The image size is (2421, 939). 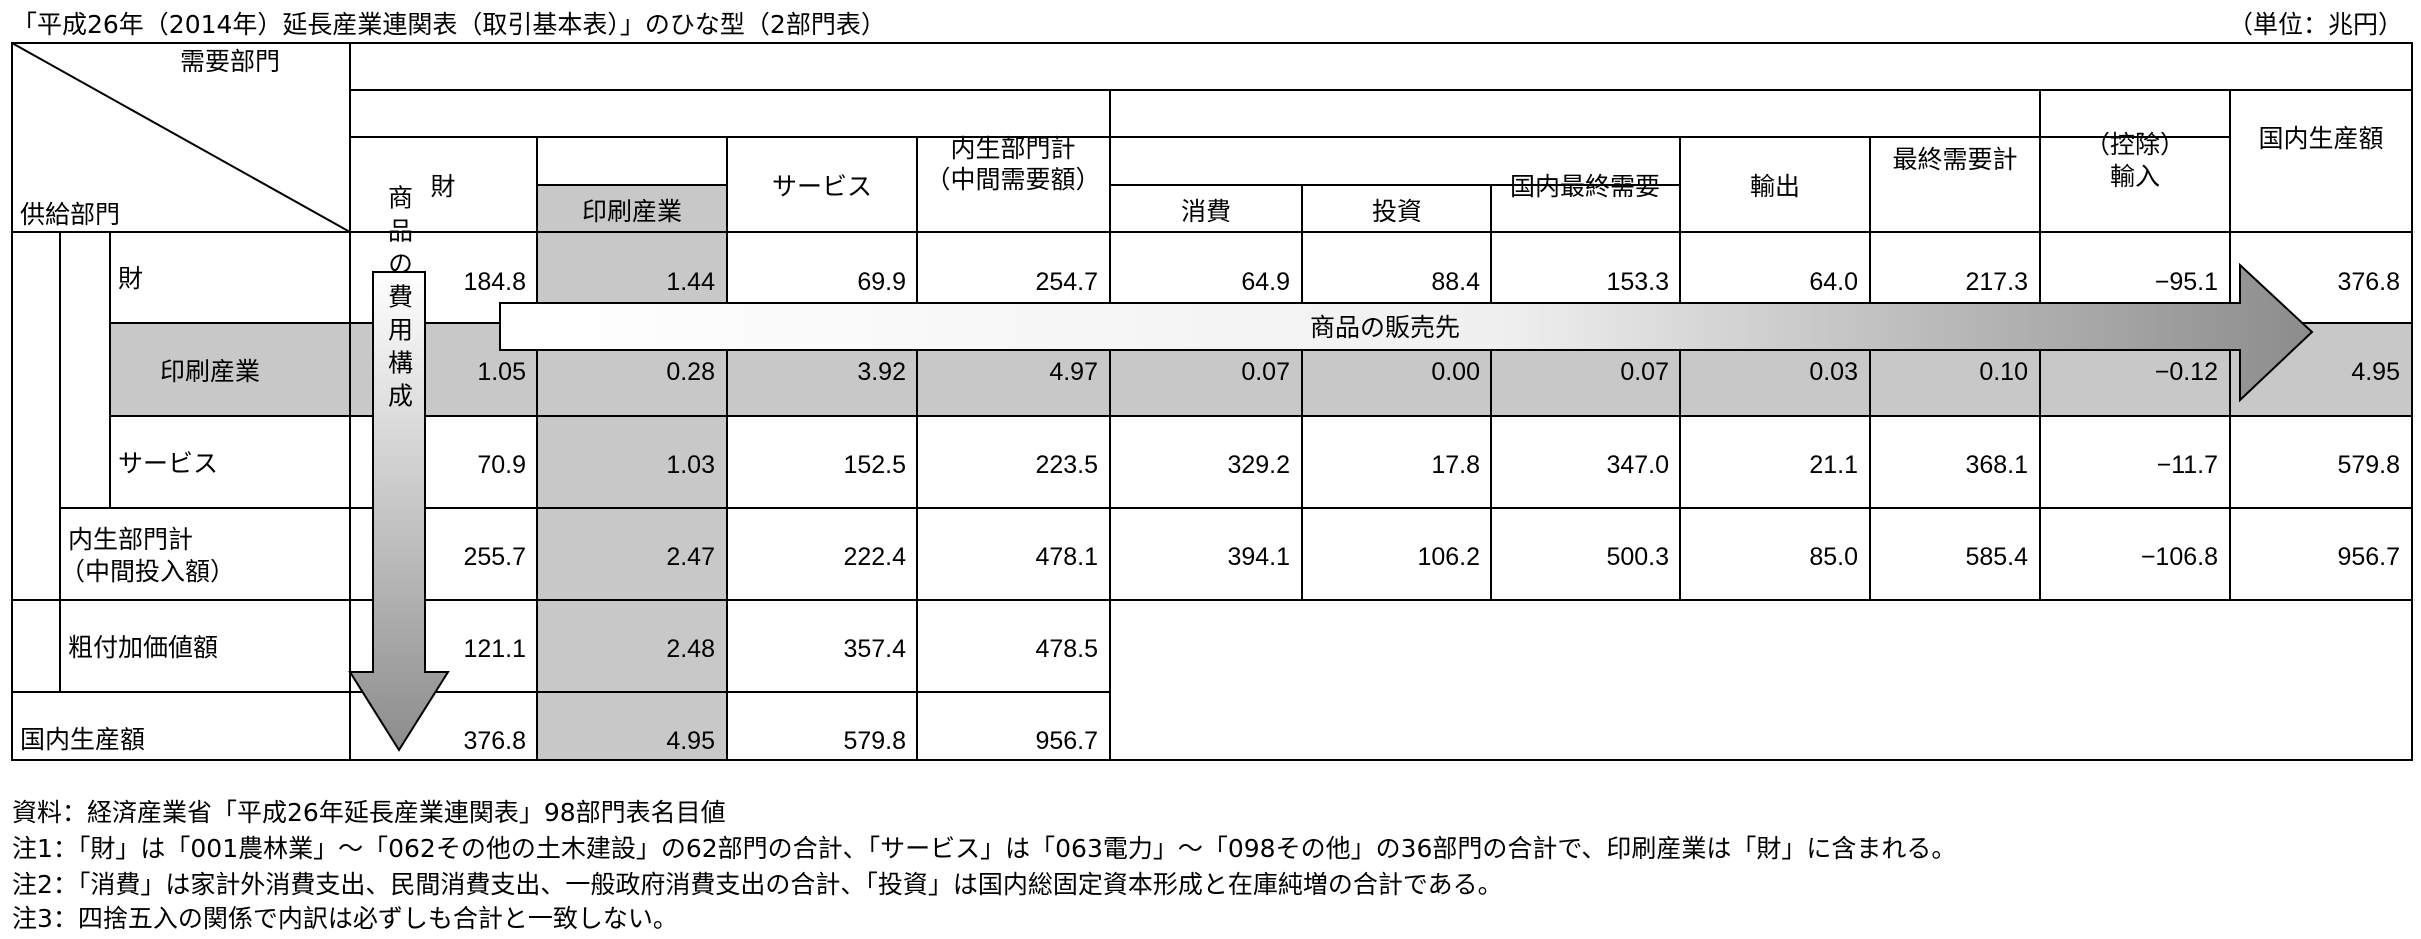 I want to click on cell-value: 106.2, so click(x=1448, y=557).